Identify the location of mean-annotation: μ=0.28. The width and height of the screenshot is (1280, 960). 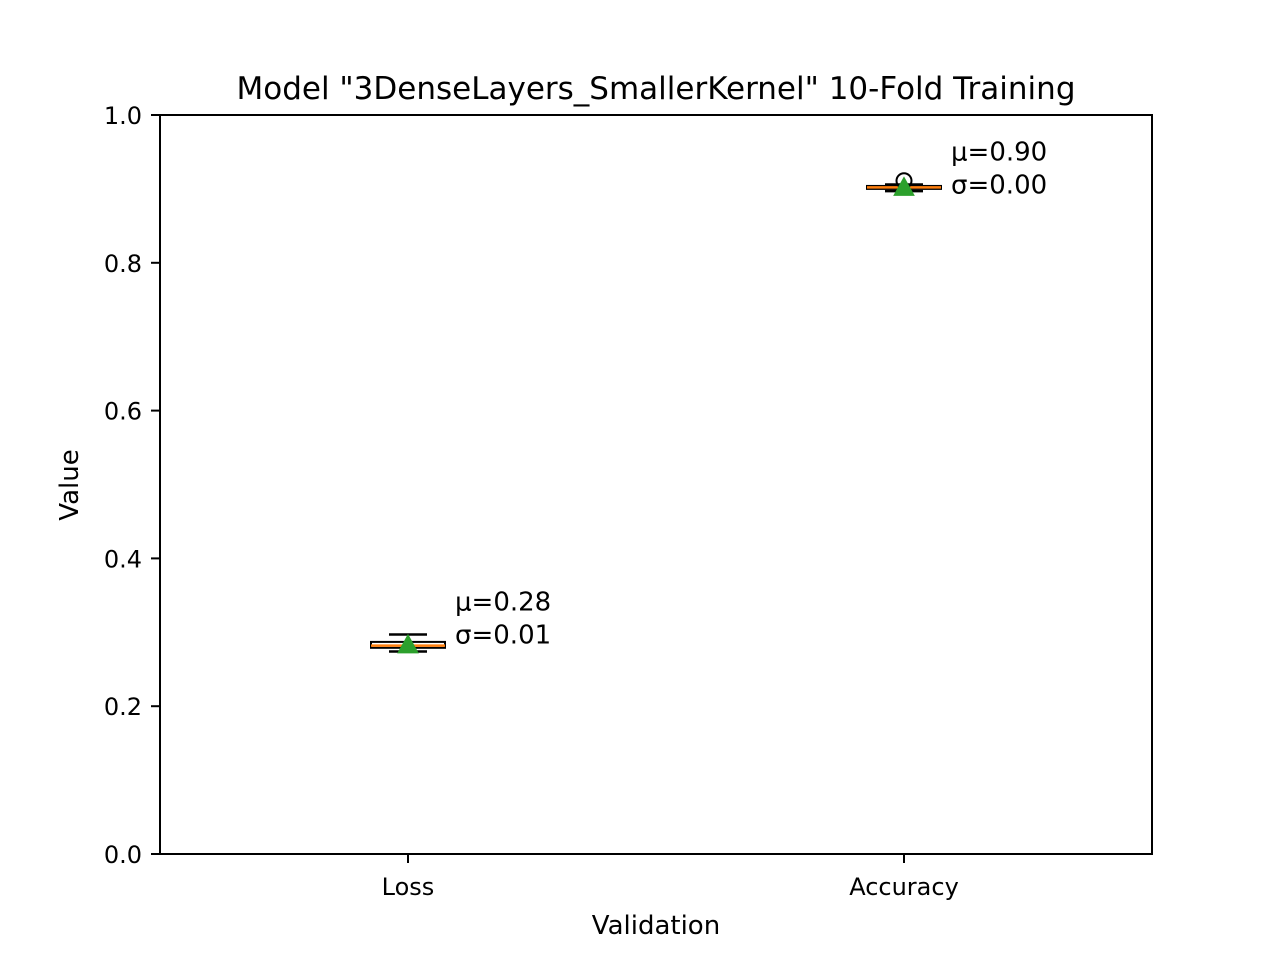
(503, 603).